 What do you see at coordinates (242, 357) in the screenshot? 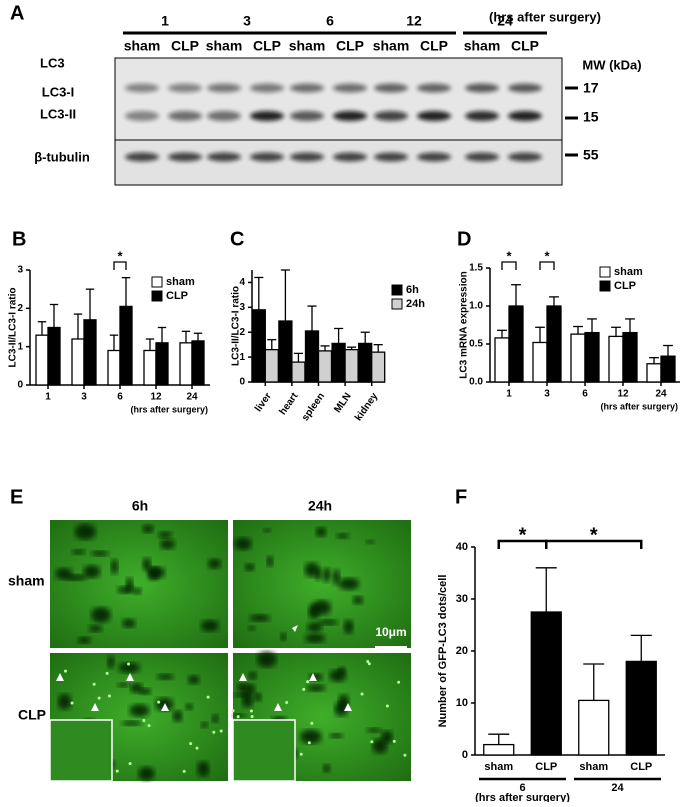
I see `y-tick-label: 1` at bounding box center [242, 357].